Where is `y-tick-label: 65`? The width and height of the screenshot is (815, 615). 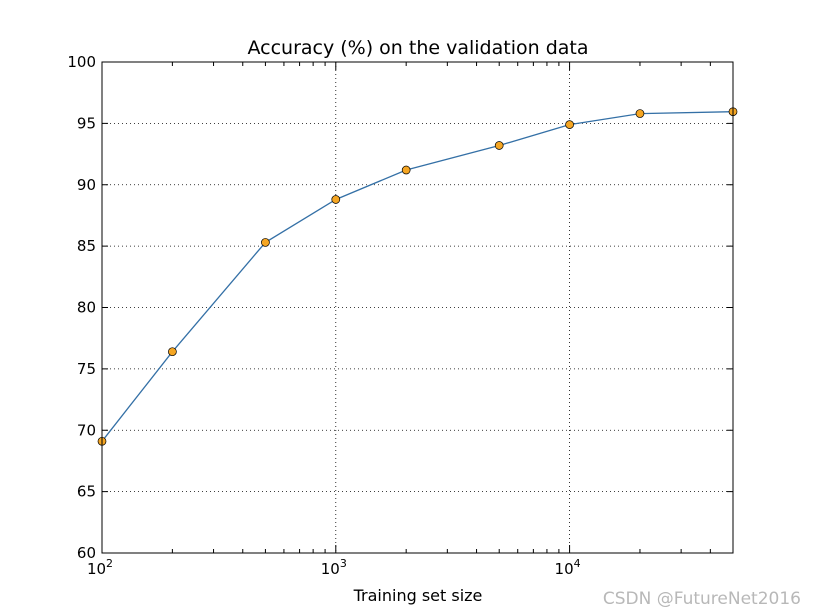
y-tick-label: 65 is located at coordinates (86, 492).